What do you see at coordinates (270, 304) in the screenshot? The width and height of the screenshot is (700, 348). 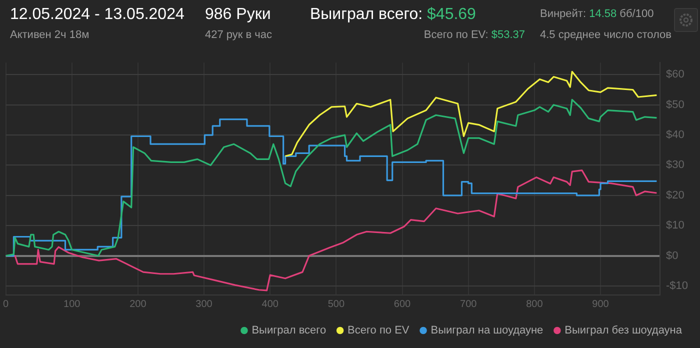 I see `x-tick-label: 400` at bounding box center [270, 304].